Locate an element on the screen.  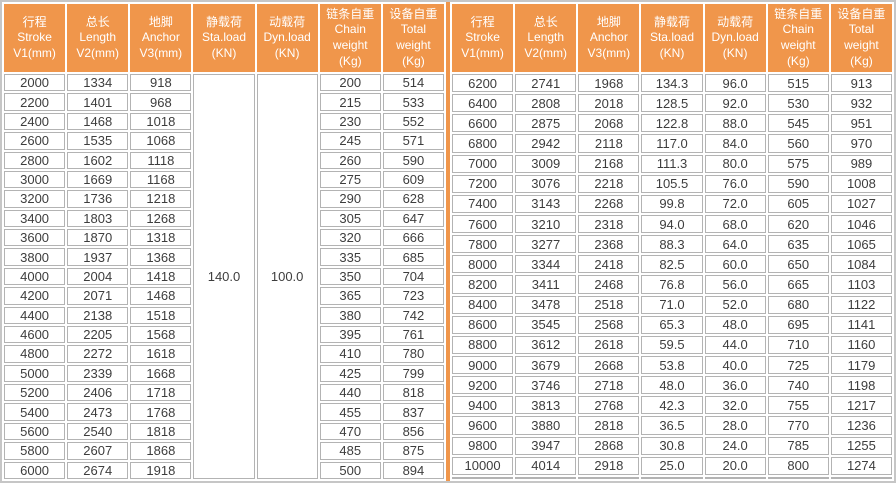
table-cell: 1160 is located at coordinates (861, 344).